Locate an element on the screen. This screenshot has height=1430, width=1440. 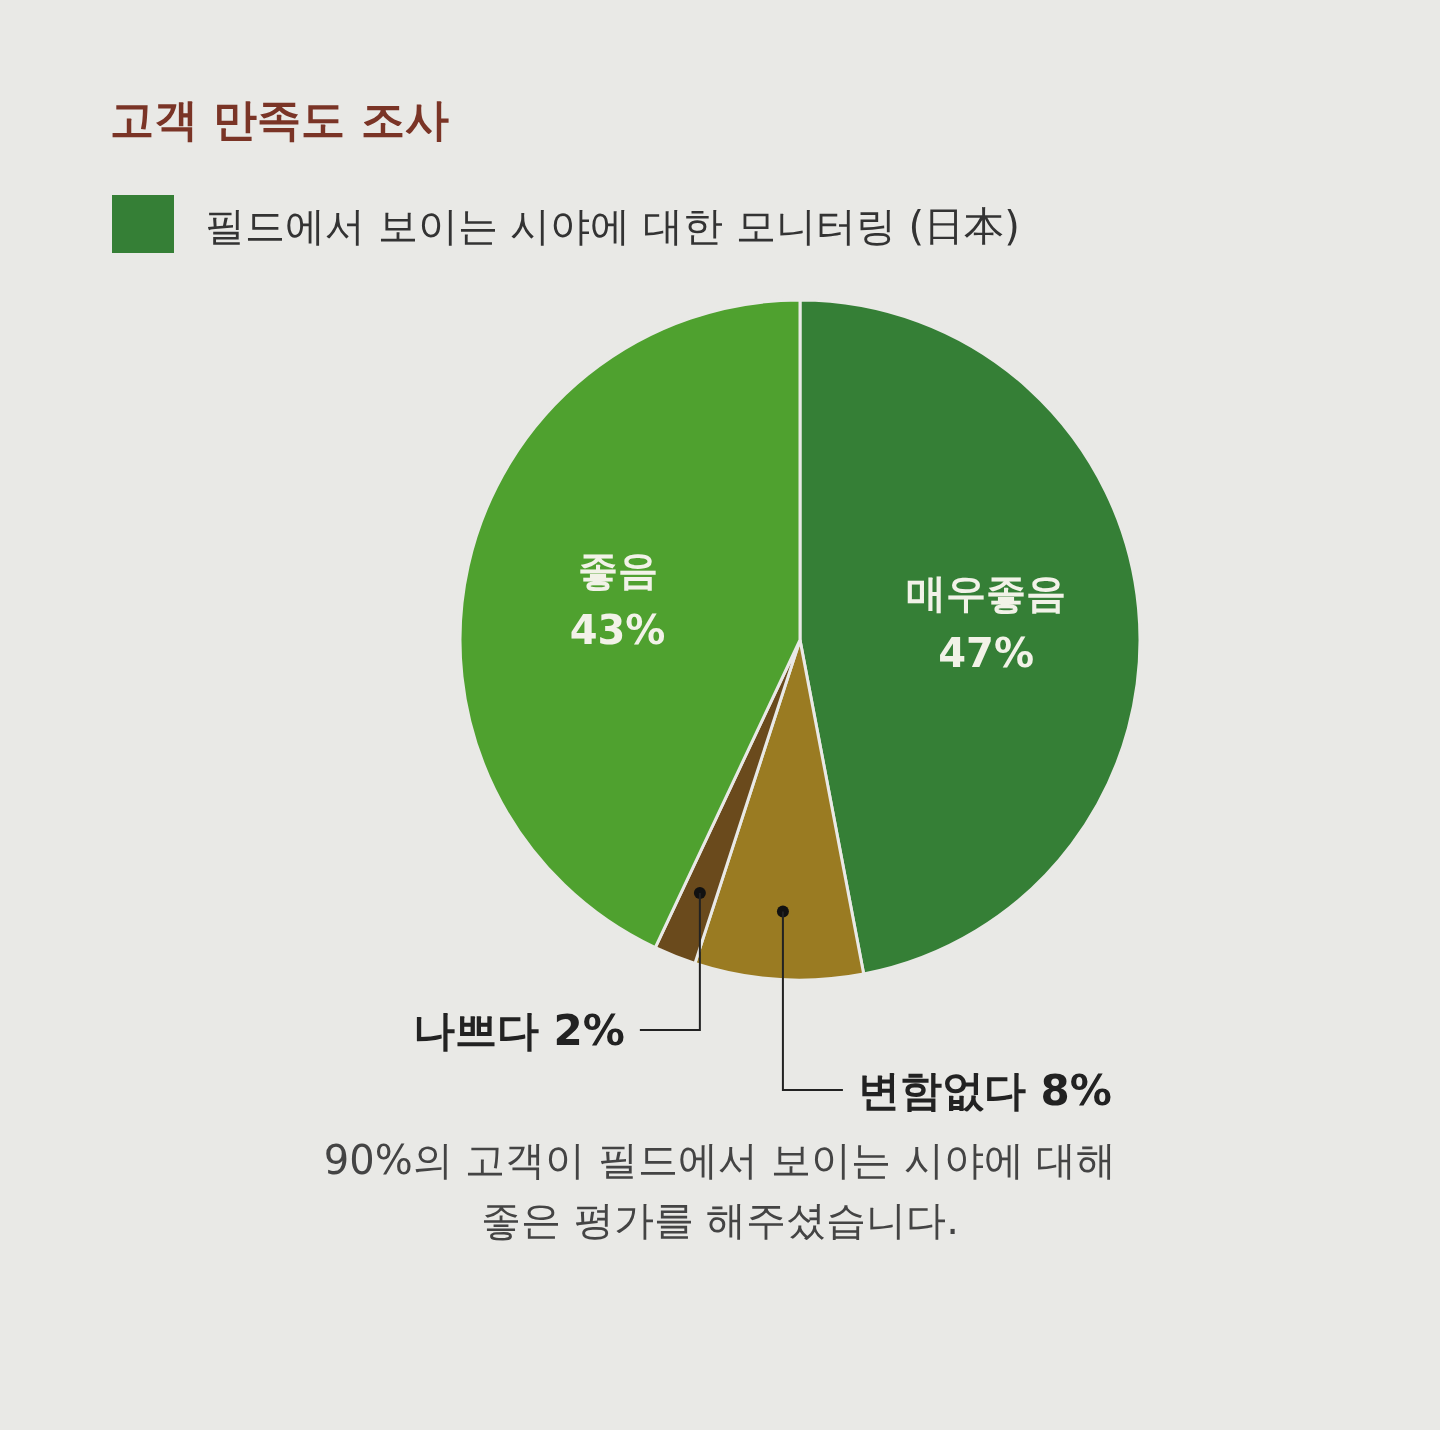
slice-label: 좋음 is located at coordinates (617, 570).